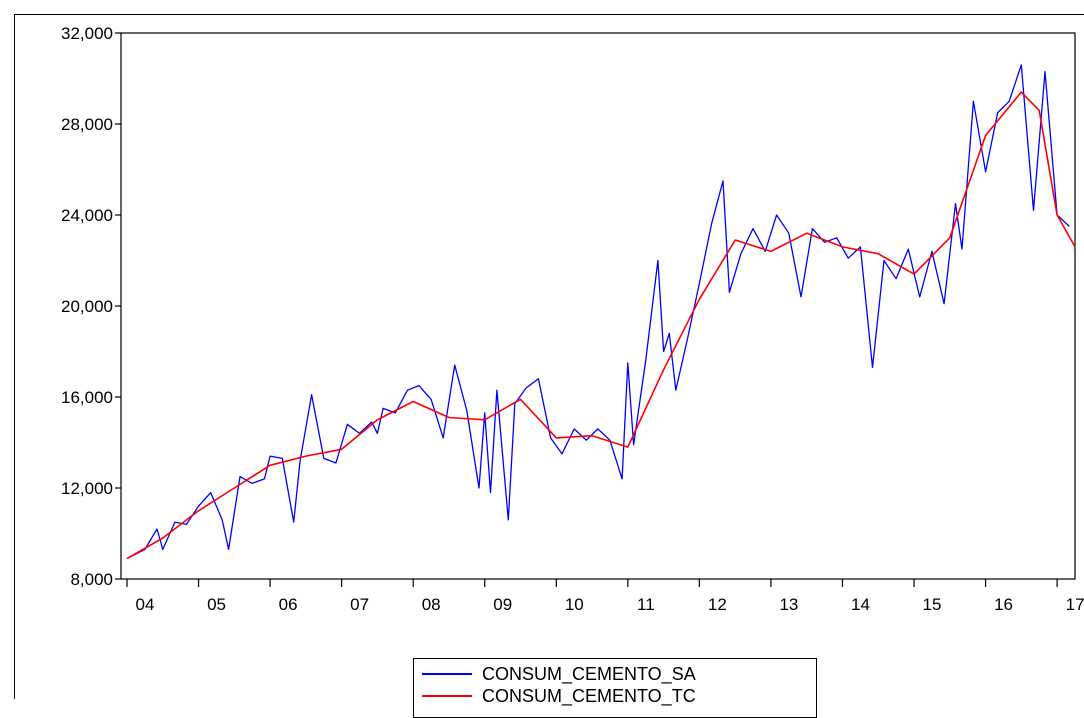 This screenshot has height=718, width=1084. What do you see at coordinates (87, 306) in the screenshot?
I see `y-tick-label: 20,000` at bounding box center [87, 306].